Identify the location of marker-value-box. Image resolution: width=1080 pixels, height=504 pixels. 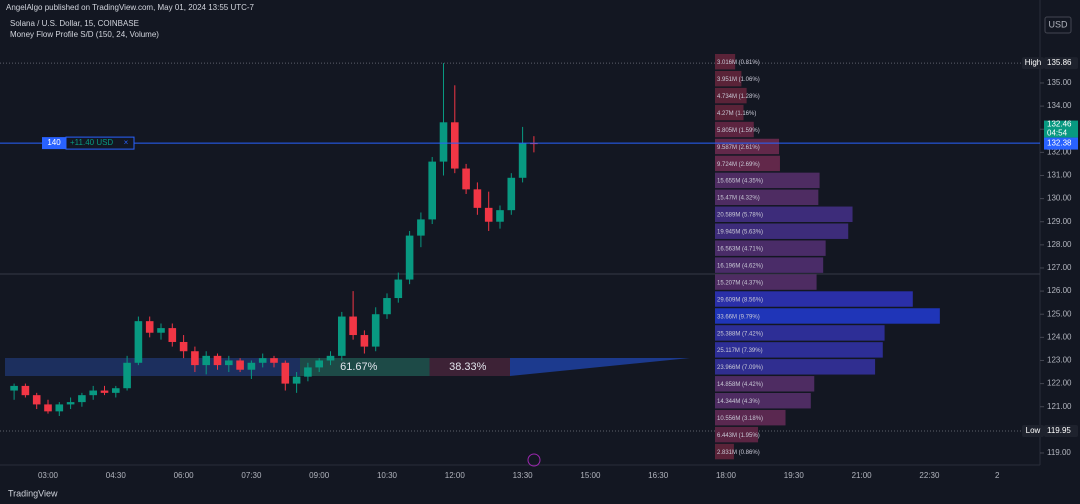
(1061, 431).